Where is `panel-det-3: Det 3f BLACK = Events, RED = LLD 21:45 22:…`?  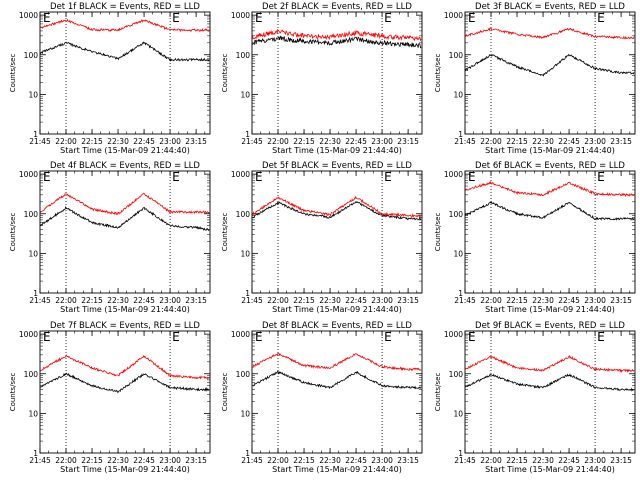 panel-det-3: Det 3f BLACK = Events, RED = LLD 21:45 22:… is located at coordinates (535, 78).